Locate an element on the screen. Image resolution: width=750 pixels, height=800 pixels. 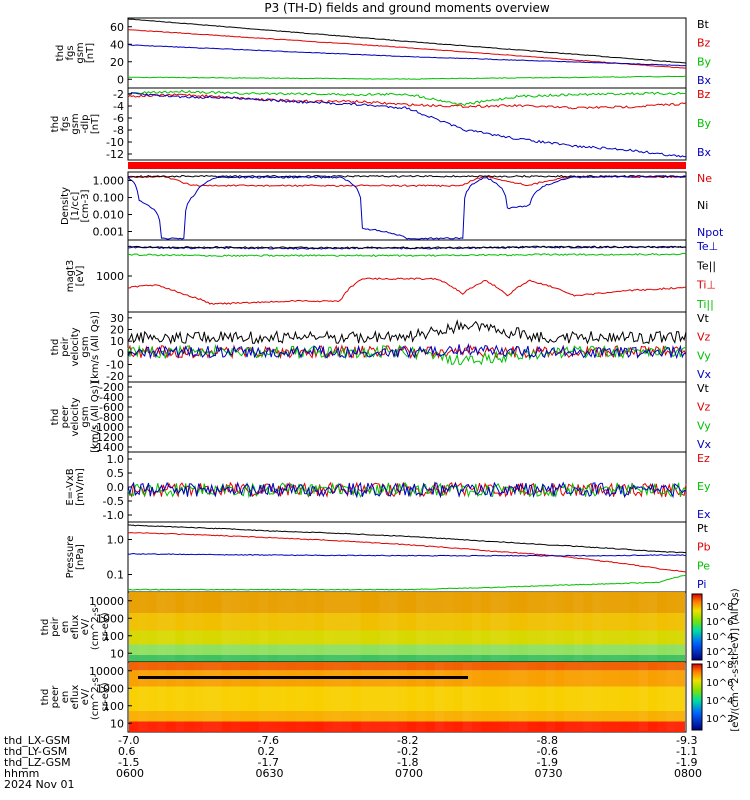
series-By is located at coordinates (407, 77).